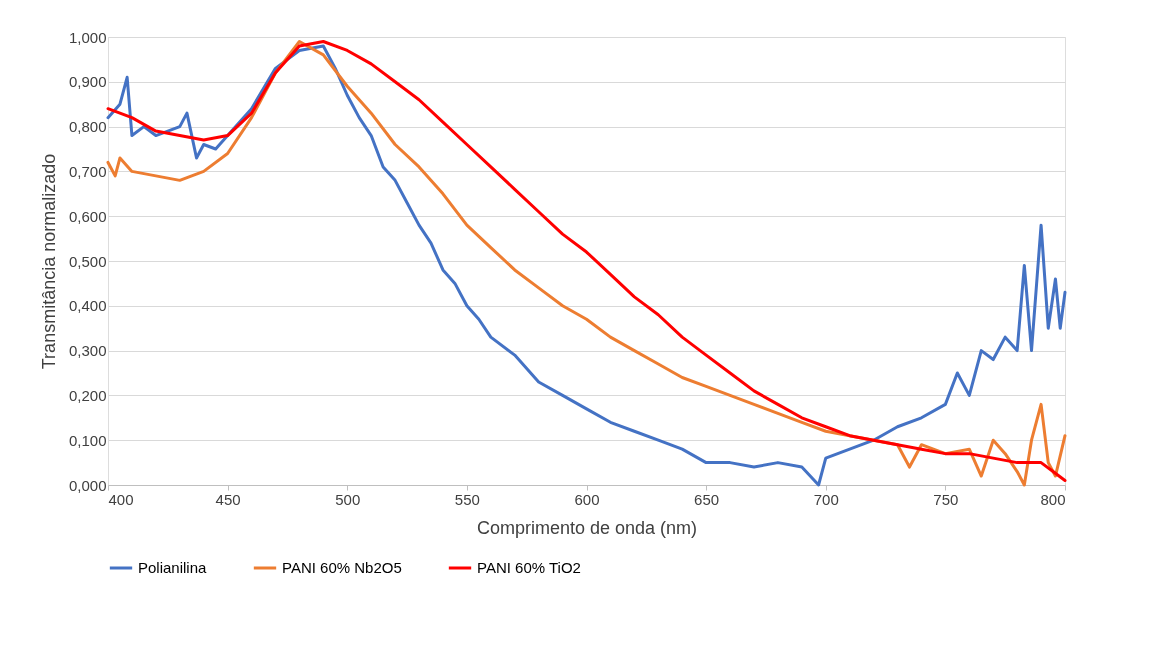 This screenshot has height=664, width=1150. What do you see at coordinates (121, 499) in the screenshot?
I see `x-tick-label: 400` at bounding box center [121, 499].